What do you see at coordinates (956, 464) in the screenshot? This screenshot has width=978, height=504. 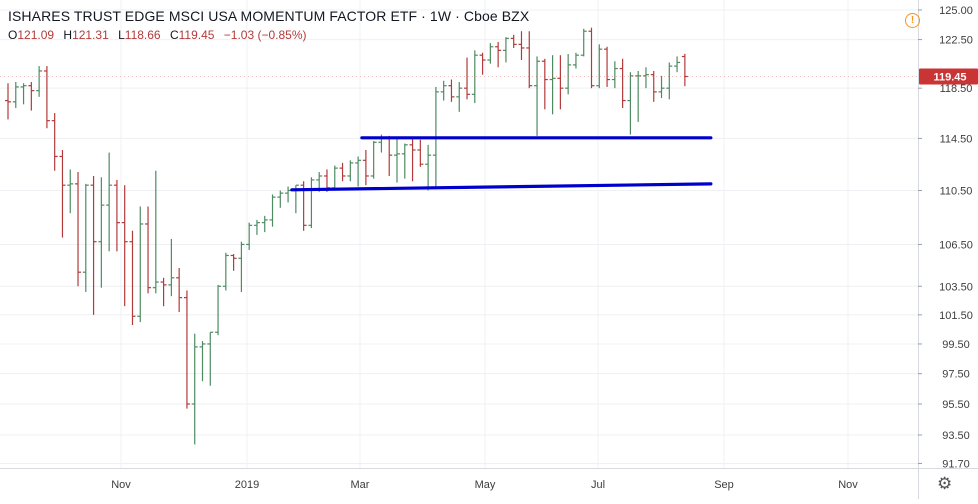 I see `y-tick-label: 91.70` at bounding box center [956, 464].